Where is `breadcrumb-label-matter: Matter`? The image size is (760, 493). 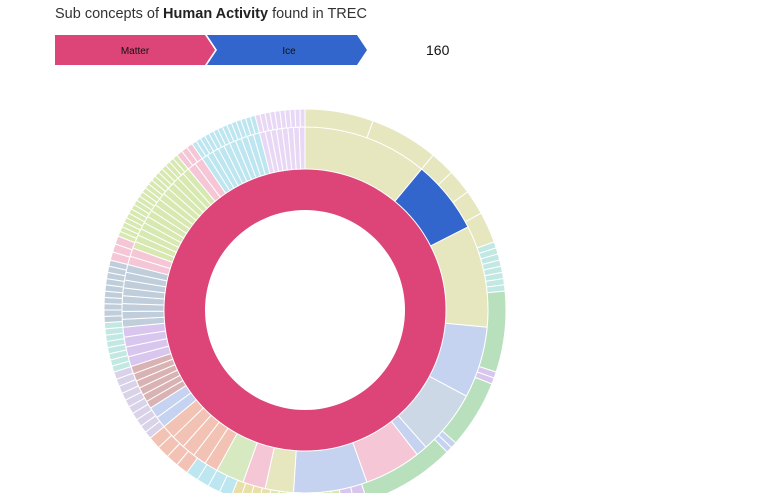 breadcrumb-label-matter: Matter is located at coordinates (135, 51).